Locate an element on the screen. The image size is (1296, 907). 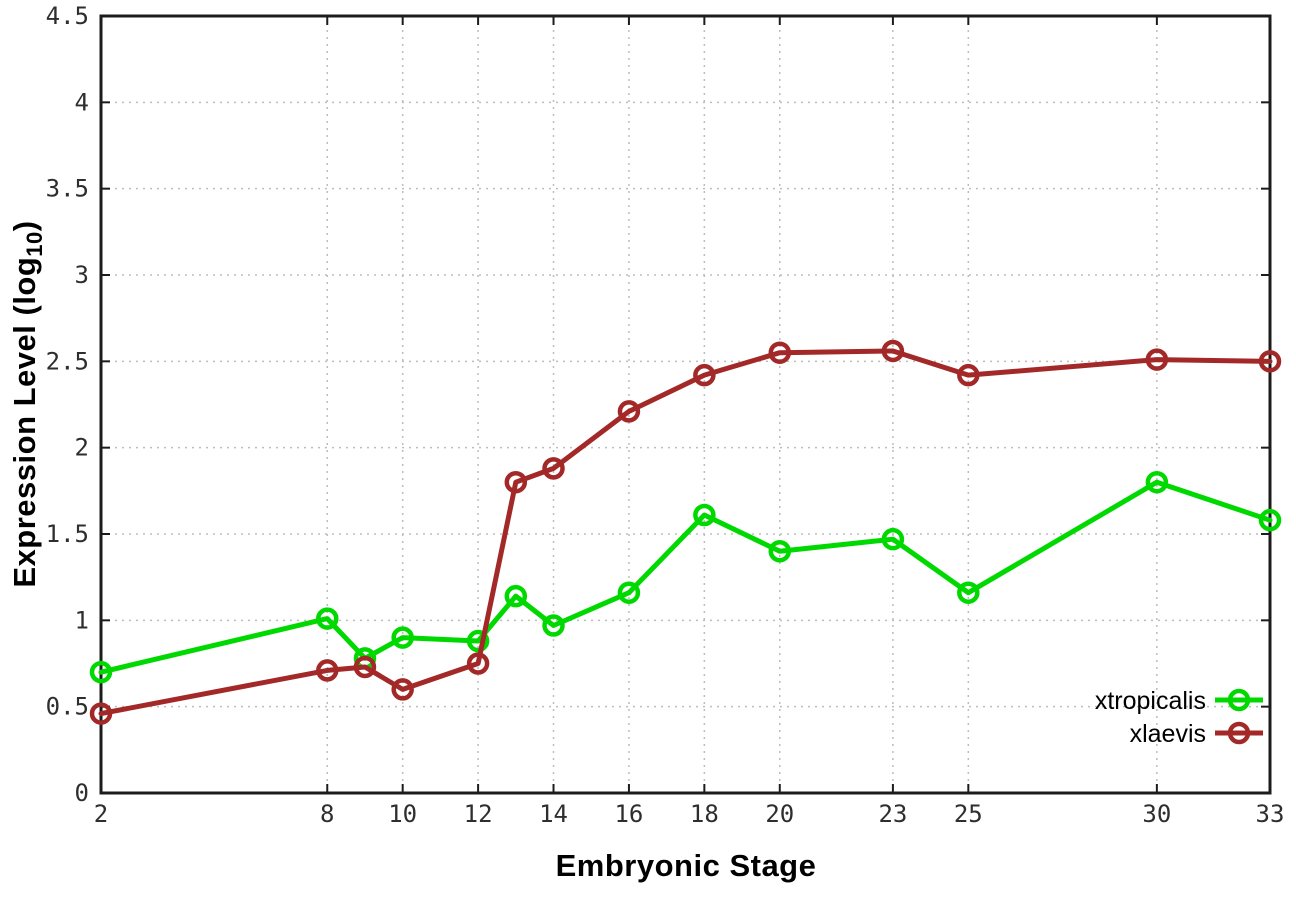
y-axis-title: Expression Level (log10) is located at coordinates (27, 404).